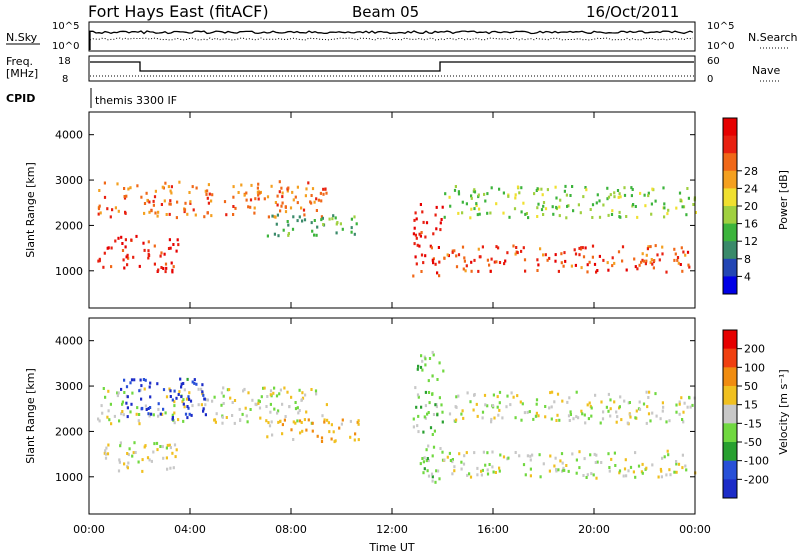  Describe the element at coordinates (751, 224) in the screenshot. I see `colorbar-tick-label: 16` at that location.